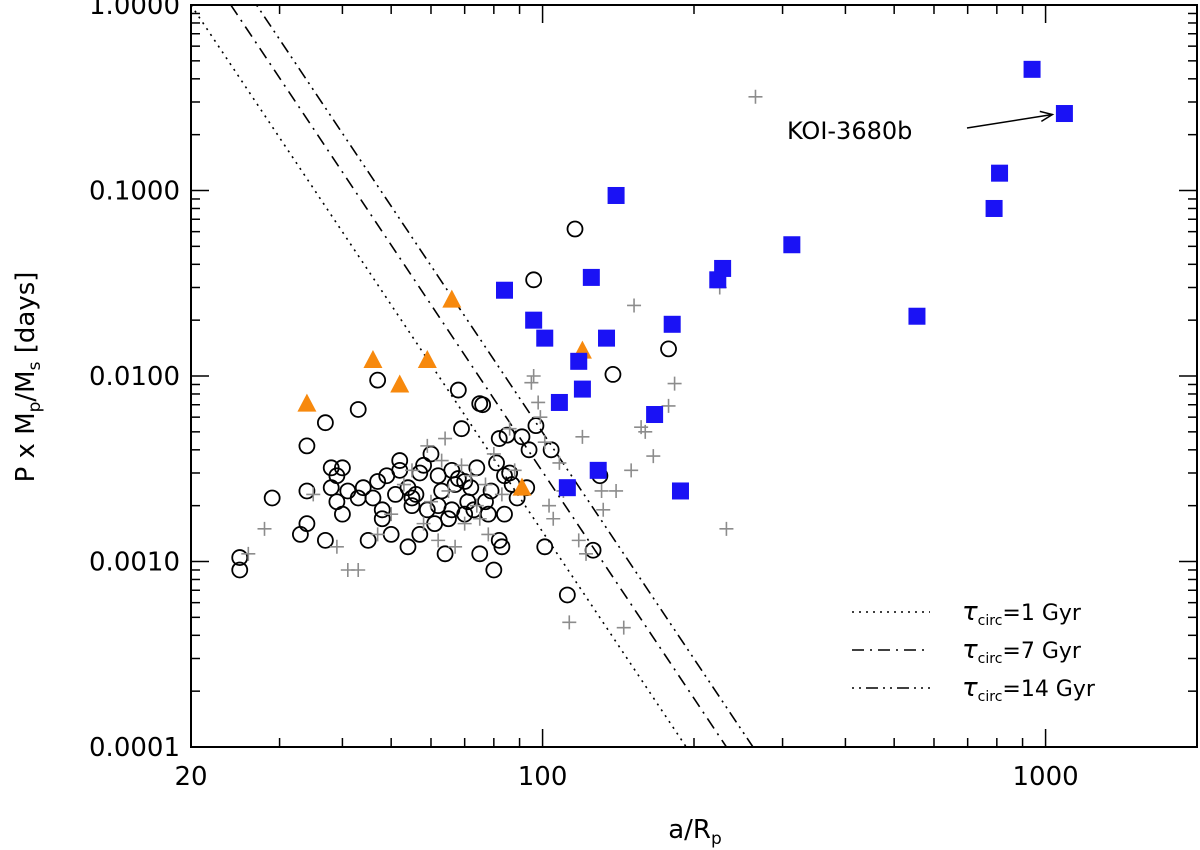 The image size is (1200, 850). Describe the element at coordinates (543, 777) in the screenshot. I see `x-tick-label: 100` at that location.